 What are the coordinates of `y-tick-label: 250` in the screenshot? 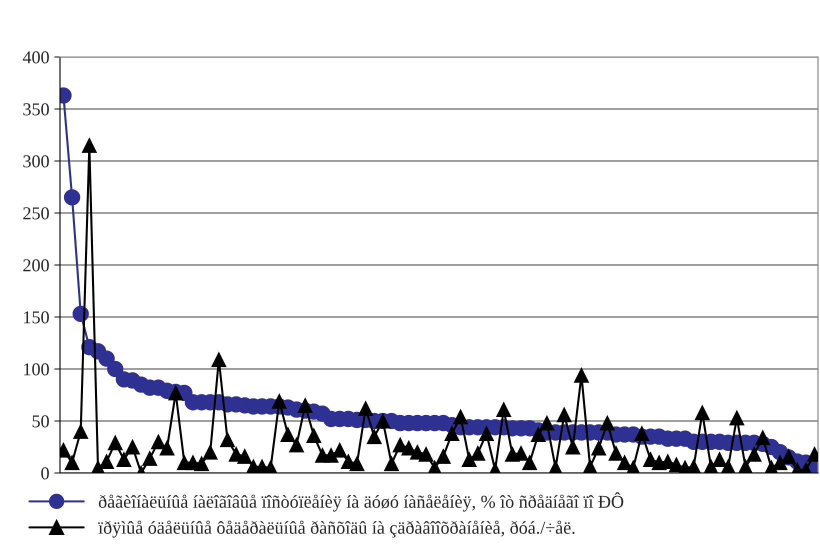 It's located at (36, 213).